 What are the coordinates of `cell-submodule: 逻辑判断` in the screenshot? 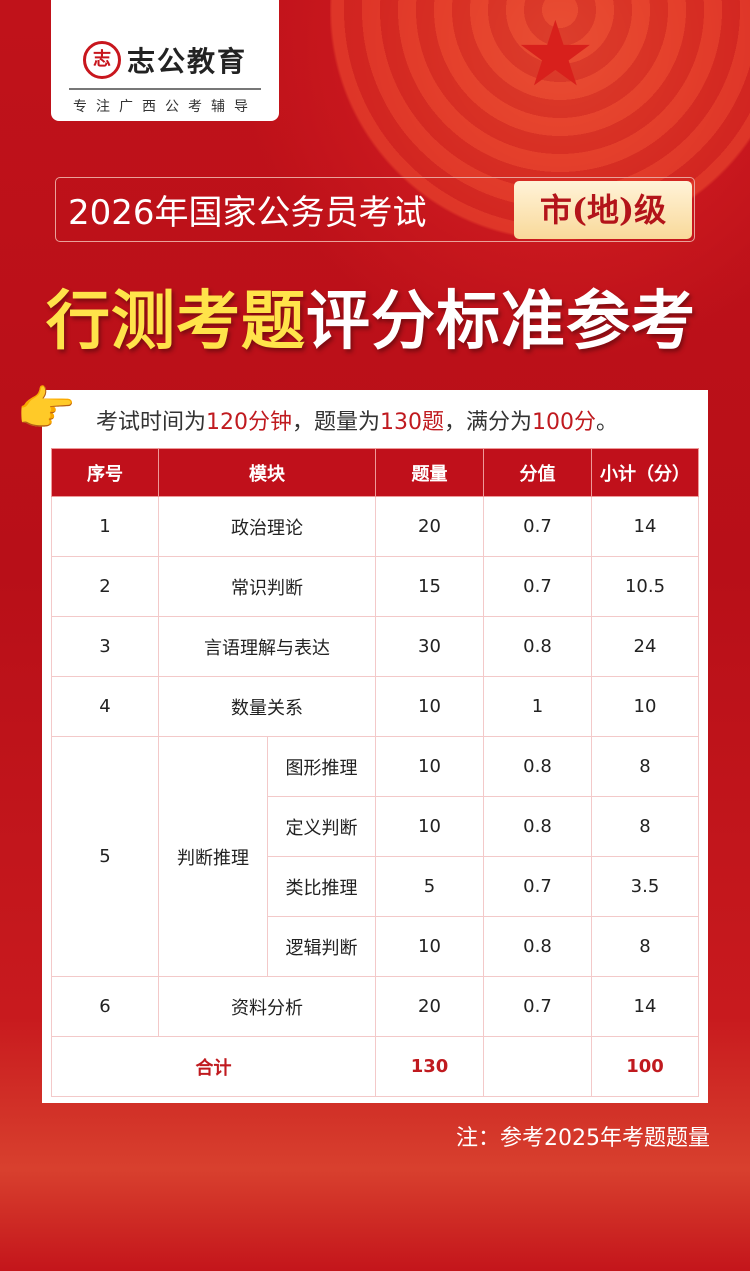 It's located at (321, 946).